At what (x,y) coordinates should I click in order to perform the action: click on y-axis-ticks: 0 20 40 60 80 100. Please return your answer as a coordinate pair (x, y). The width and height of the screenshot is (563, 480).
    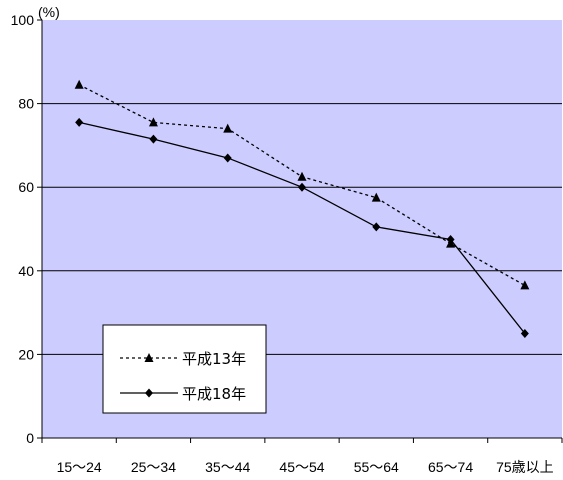
    Looking at the image, I should click on (26, 229).